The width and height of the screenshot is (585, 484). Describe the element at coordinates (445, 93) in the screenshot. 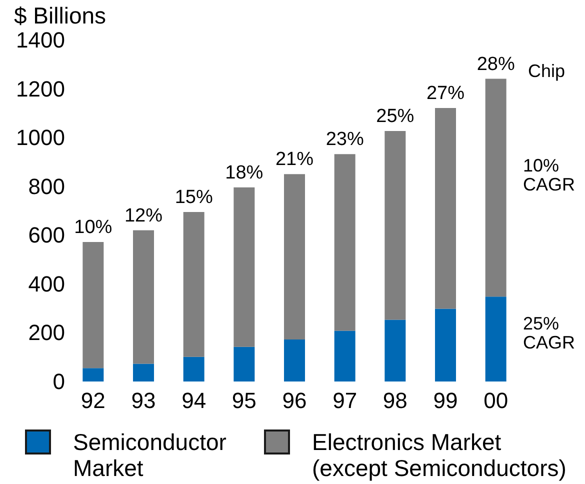

I see `annotation: 27%` at that location.